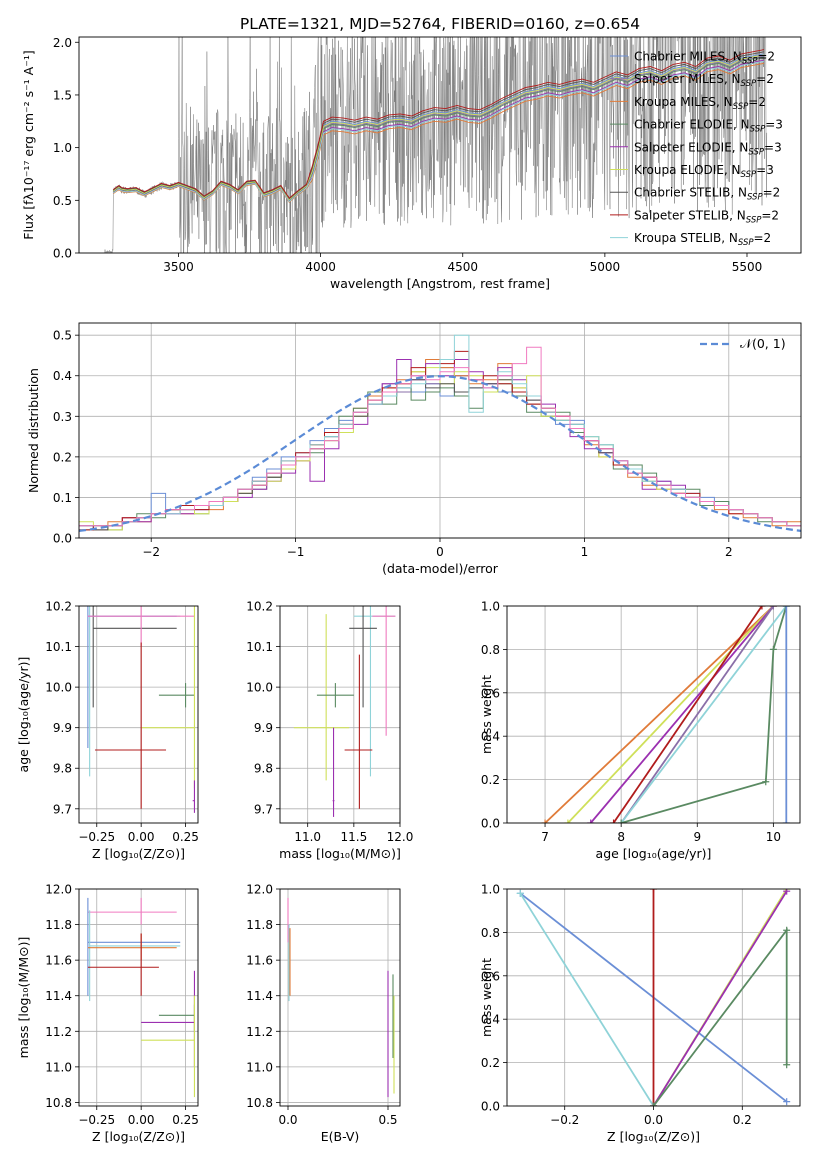  I want to click on x-tick-label: −2, so click(151, 552).